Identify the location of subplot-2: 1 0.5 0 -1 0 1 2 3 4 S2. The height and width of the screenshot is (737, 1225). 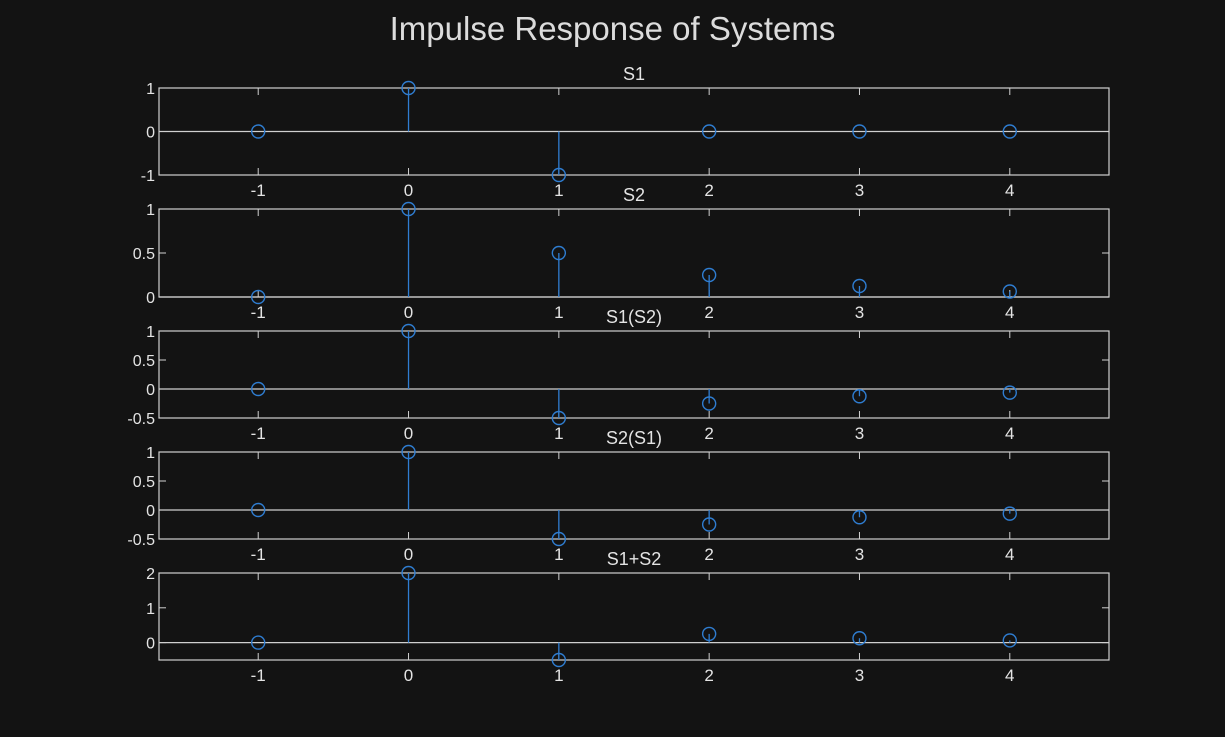
(621, 253).